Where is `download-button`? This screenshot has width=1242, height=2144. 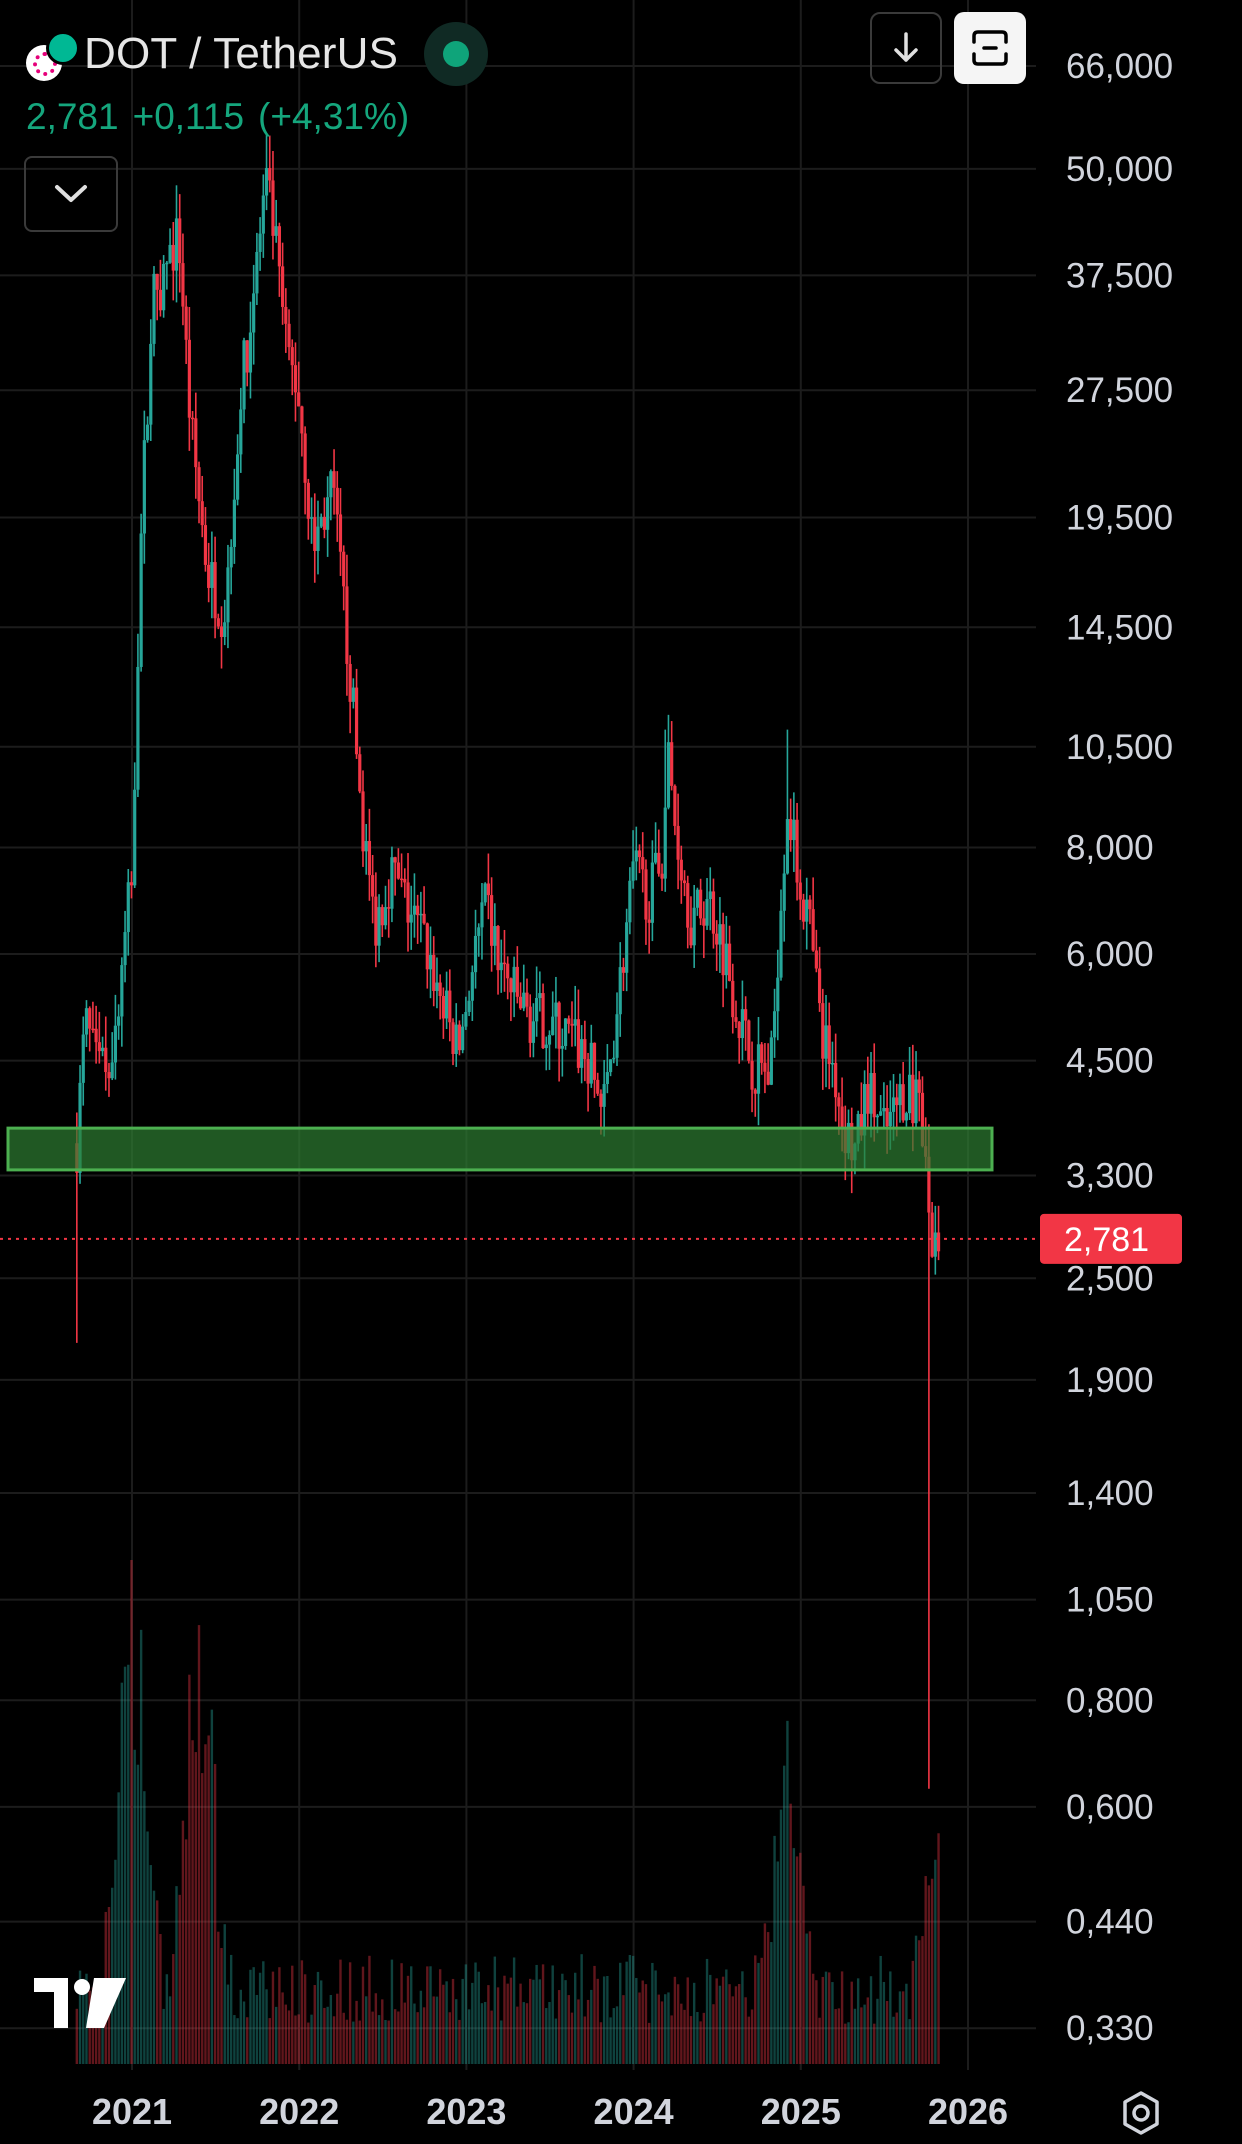 download-button is located at coordinates (906, 48).